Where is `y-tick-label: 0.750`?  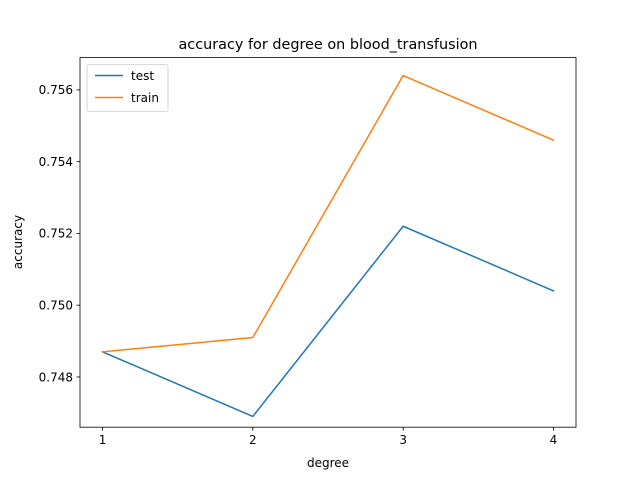 y-tick-label: 0.750 is located at coordinates (56, 305).